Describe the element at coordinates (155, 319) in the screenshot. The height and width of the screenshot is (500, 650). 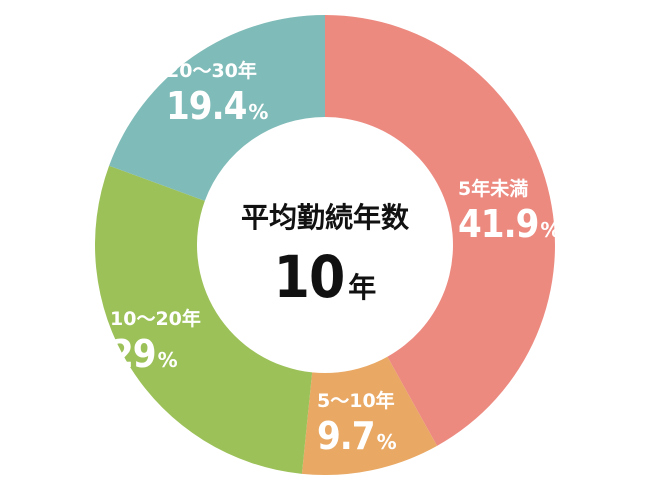
I see `slice-category-label: 10～20年` at that location.